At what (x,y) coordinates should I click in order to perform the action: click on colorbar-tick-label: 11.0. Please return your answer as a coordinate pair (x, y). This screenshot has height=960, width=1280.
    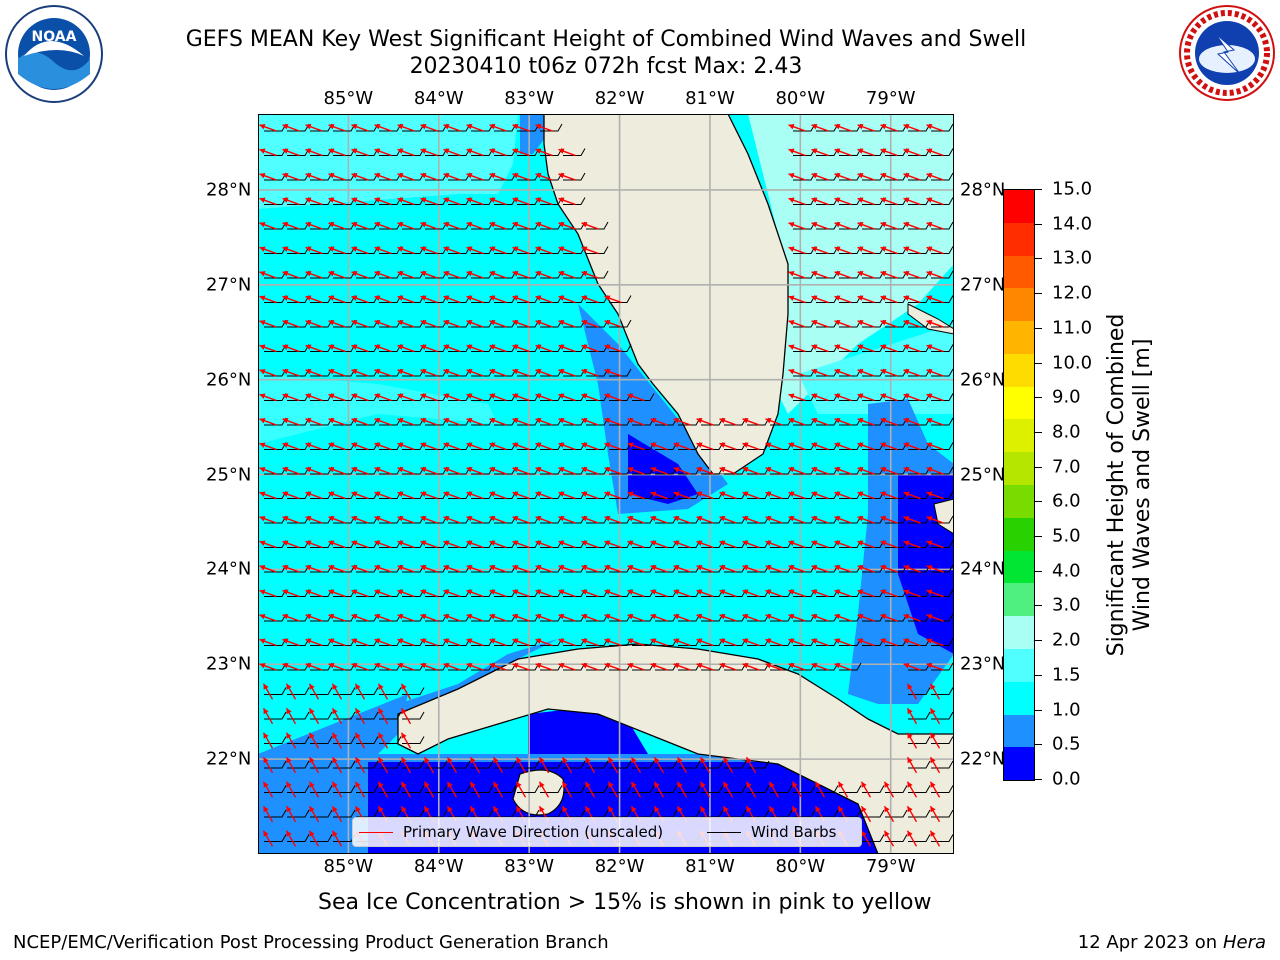
    Looking at the image, I should click on (1072, 328).